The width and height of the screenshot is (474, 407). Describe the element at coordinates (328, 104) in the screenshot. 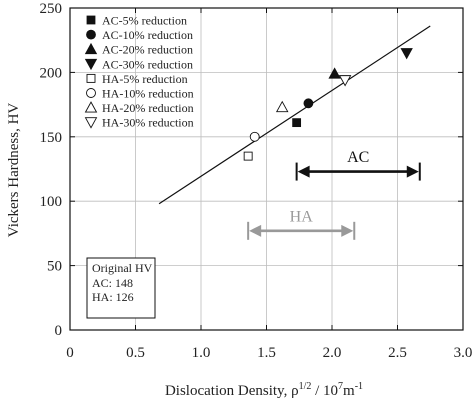

I see `data-points` at that location.